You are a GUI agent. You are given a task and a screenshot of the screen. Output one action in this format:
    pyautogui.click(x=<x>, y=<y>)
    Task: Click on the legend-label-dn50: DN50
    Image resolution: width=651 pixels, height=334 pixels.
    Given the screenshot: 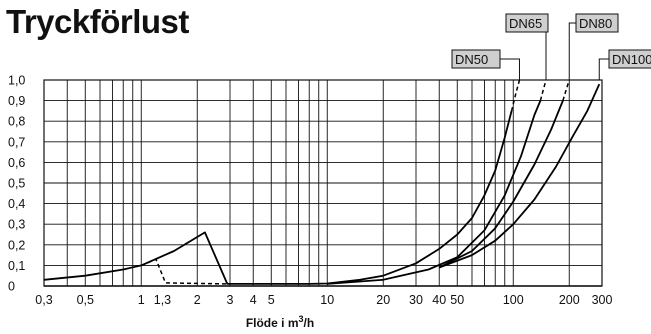 What is the action you would take?
    pyautogui.click(x=485, y=64)
    